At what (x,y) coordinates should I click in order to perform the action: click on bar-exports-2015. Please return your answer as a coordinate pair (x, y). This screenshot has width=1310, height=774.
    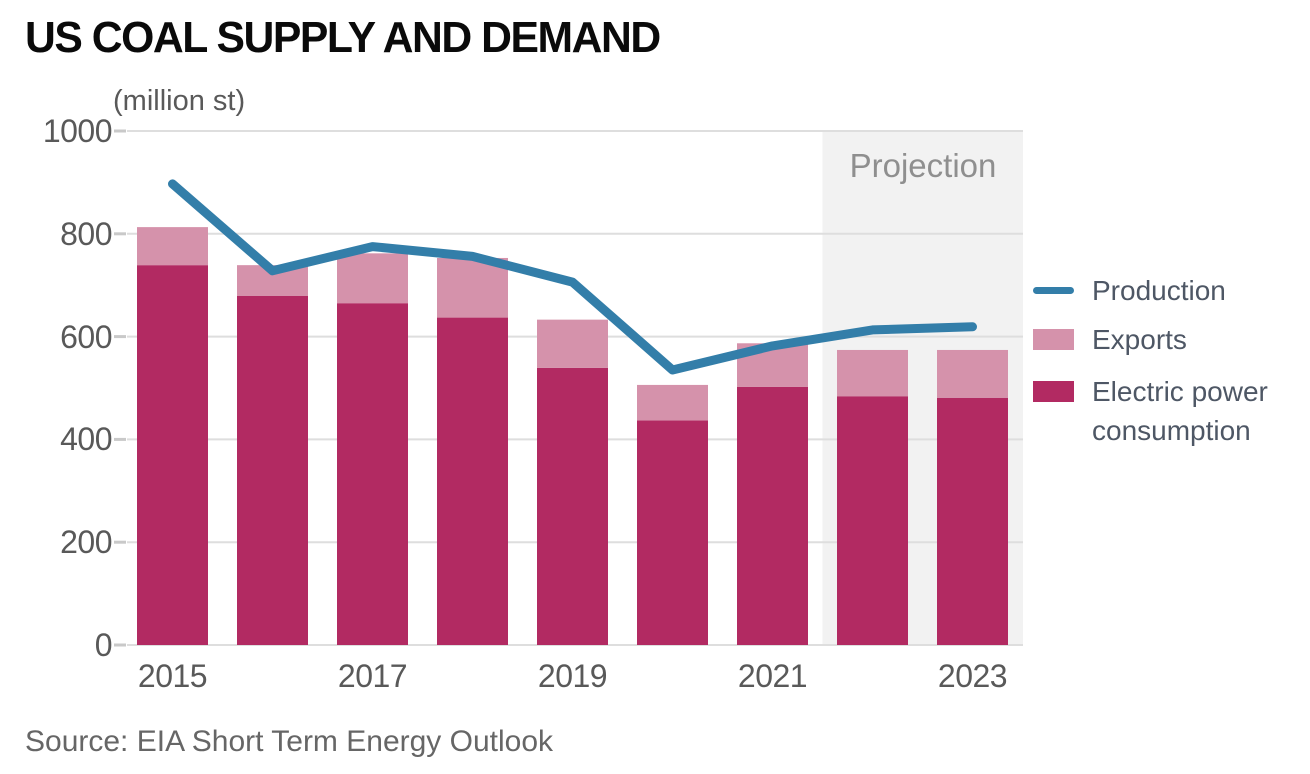
    Looking at the image, I should click on (172, 246).